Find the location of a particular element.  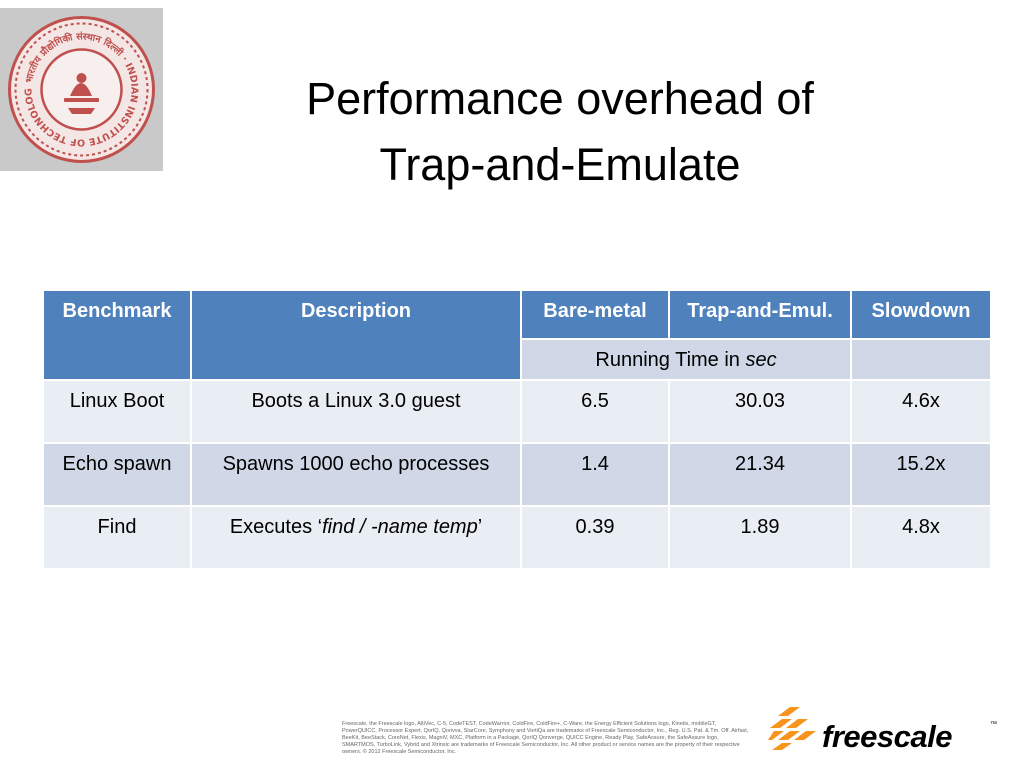

header-benchmark: Benchmark is located at coordinates (117, 335).